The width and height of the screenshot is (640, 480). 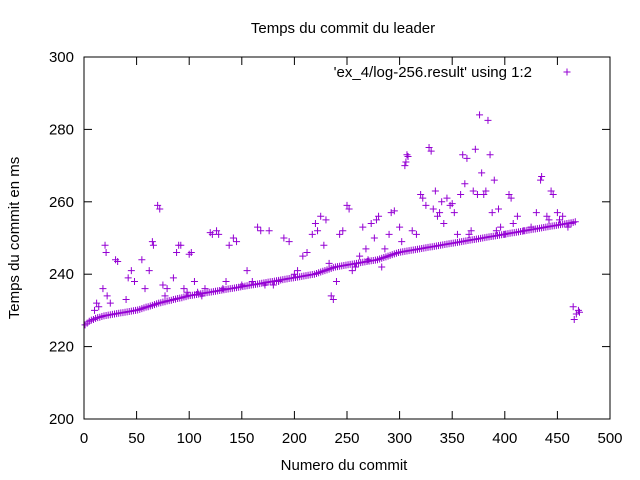 I want to click on legend-label: 'ex_4/log-256.result' using 1:2, so click(x=433, y=72).